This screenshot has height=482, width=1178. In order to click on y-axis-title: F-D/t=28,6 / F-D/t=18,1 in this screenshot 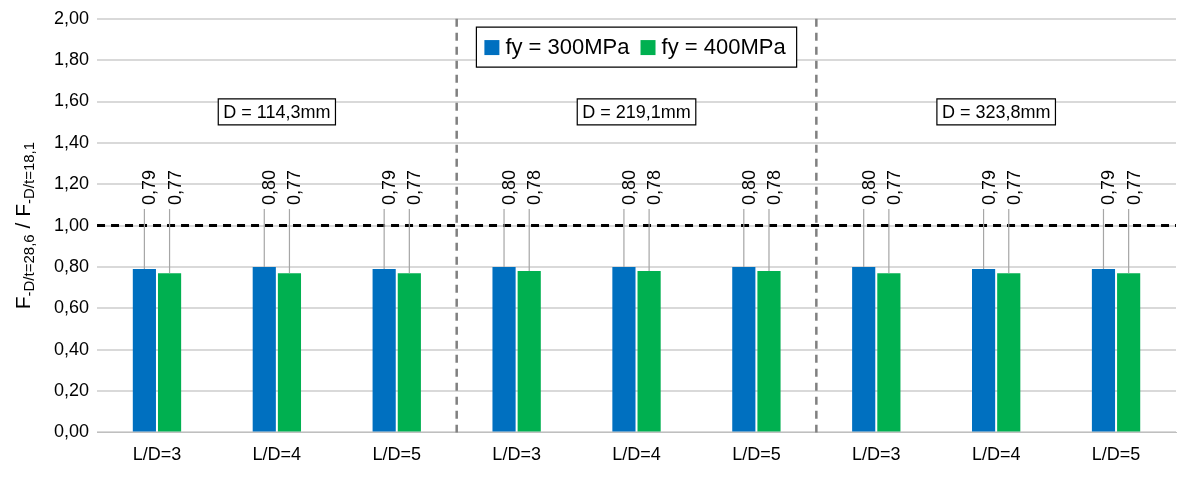, I will do `click(24, 225)`.